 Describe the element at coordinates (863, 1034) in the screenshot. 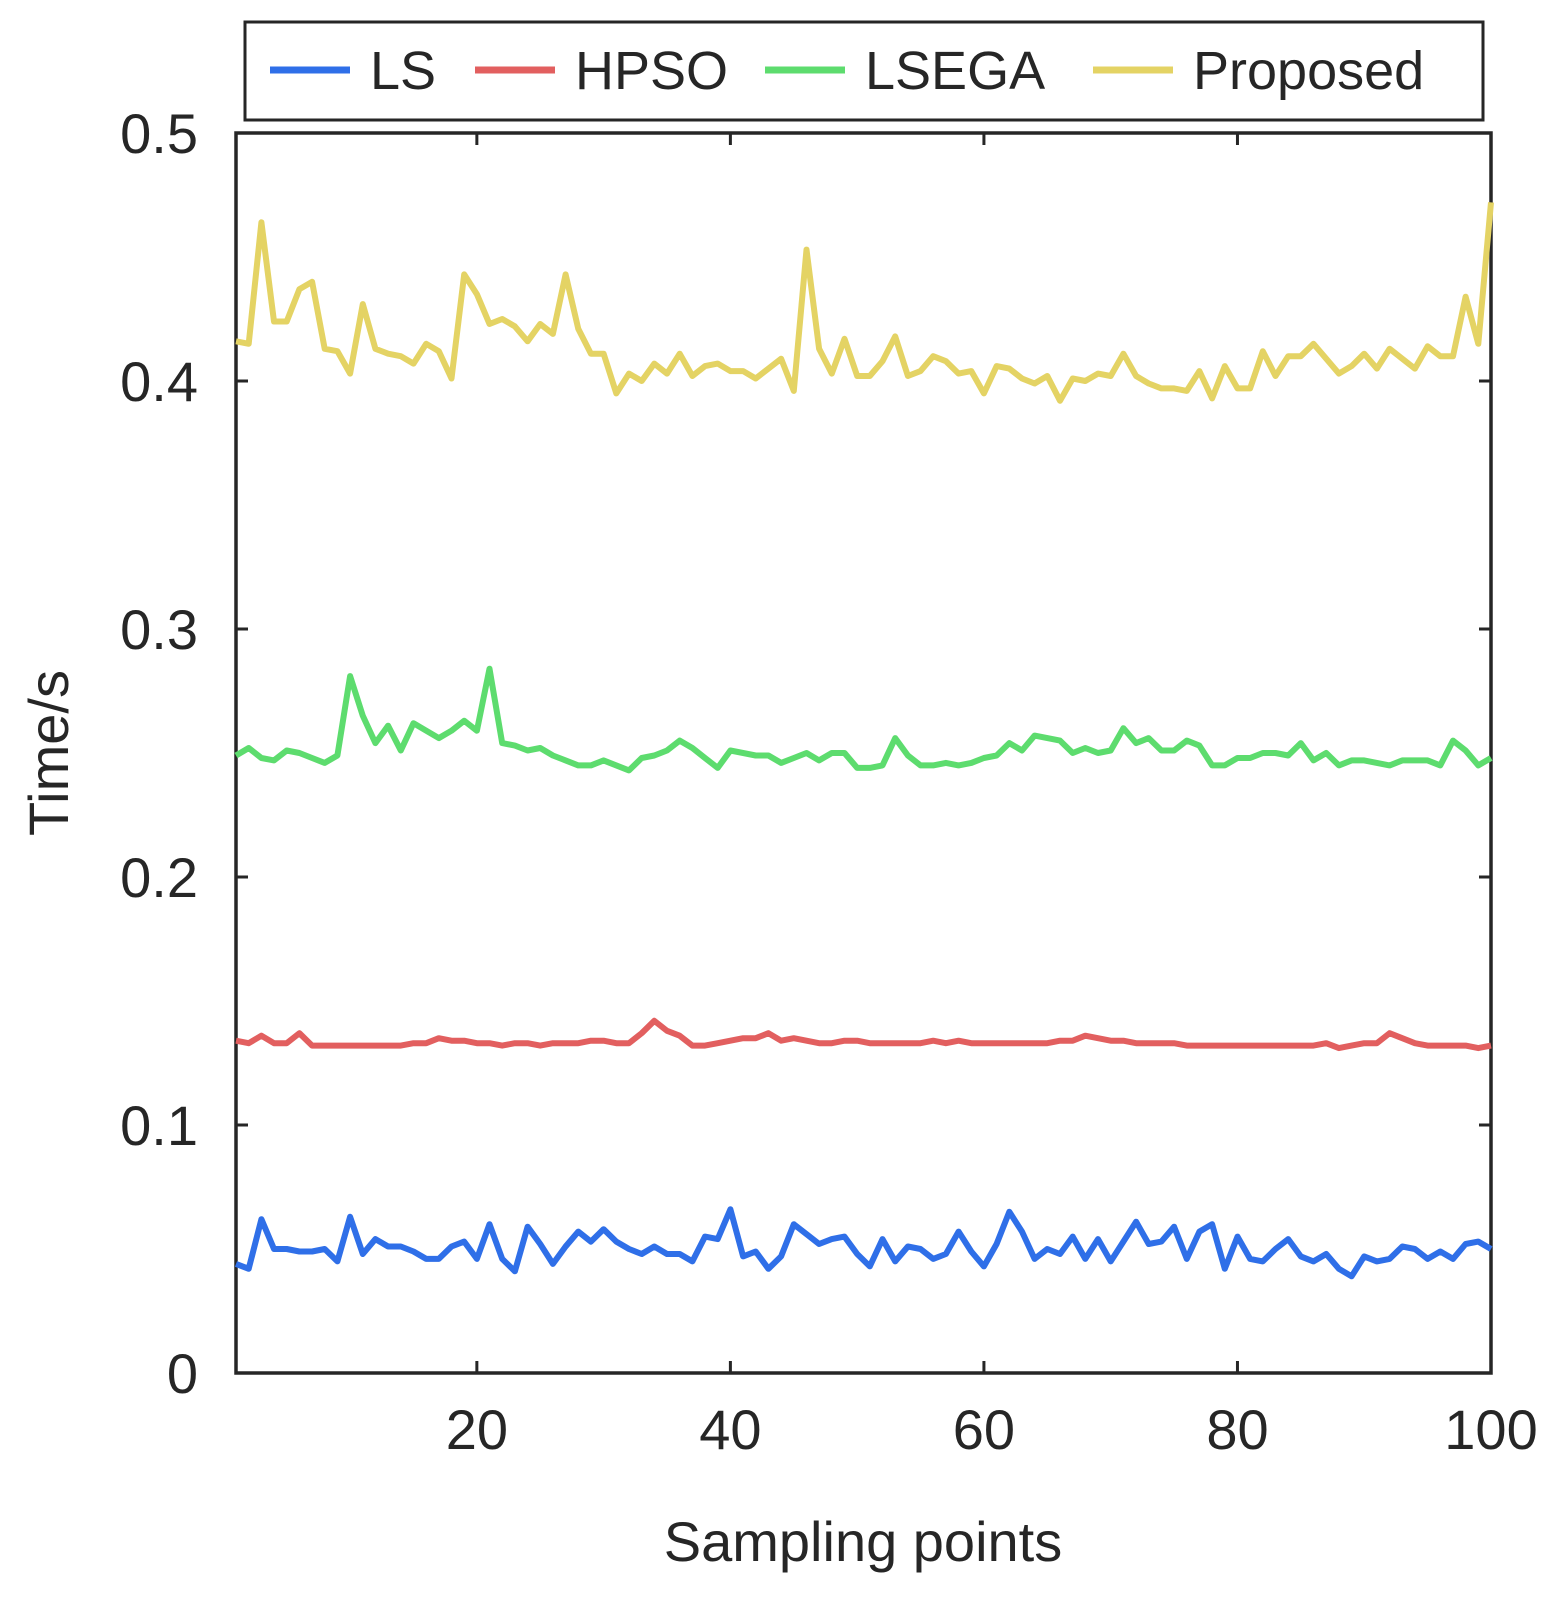

I see `series-line-hpso` at that location.